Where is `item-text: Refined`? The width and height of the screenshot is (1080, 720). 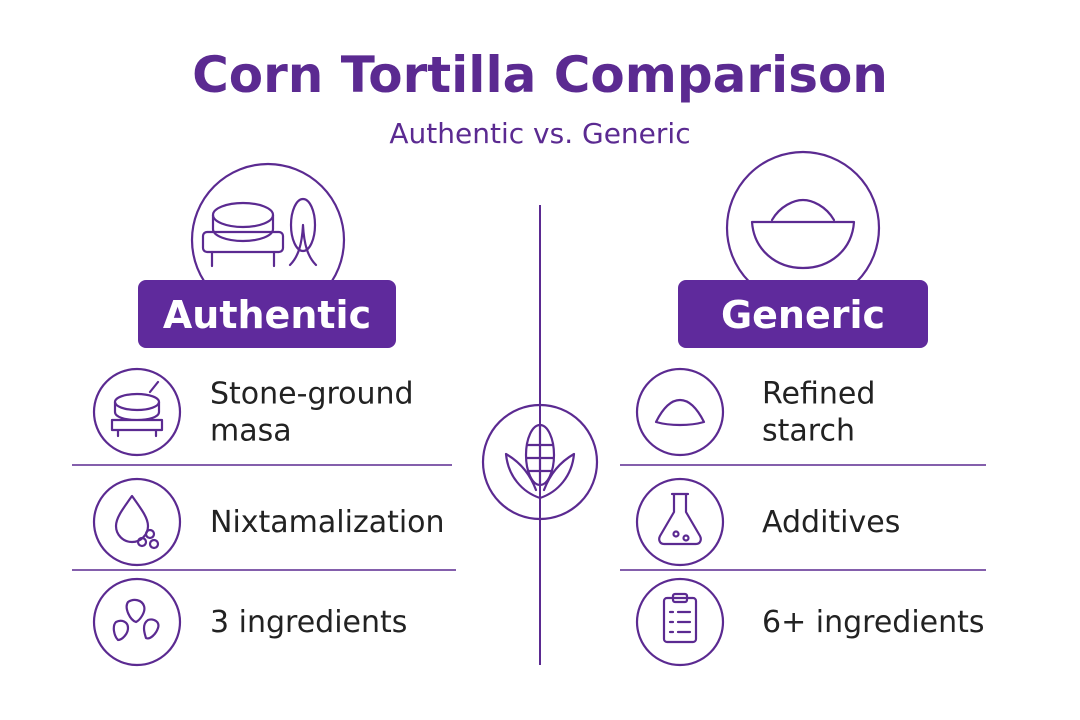
item-text: Refined is located at coordinates (818, 394).